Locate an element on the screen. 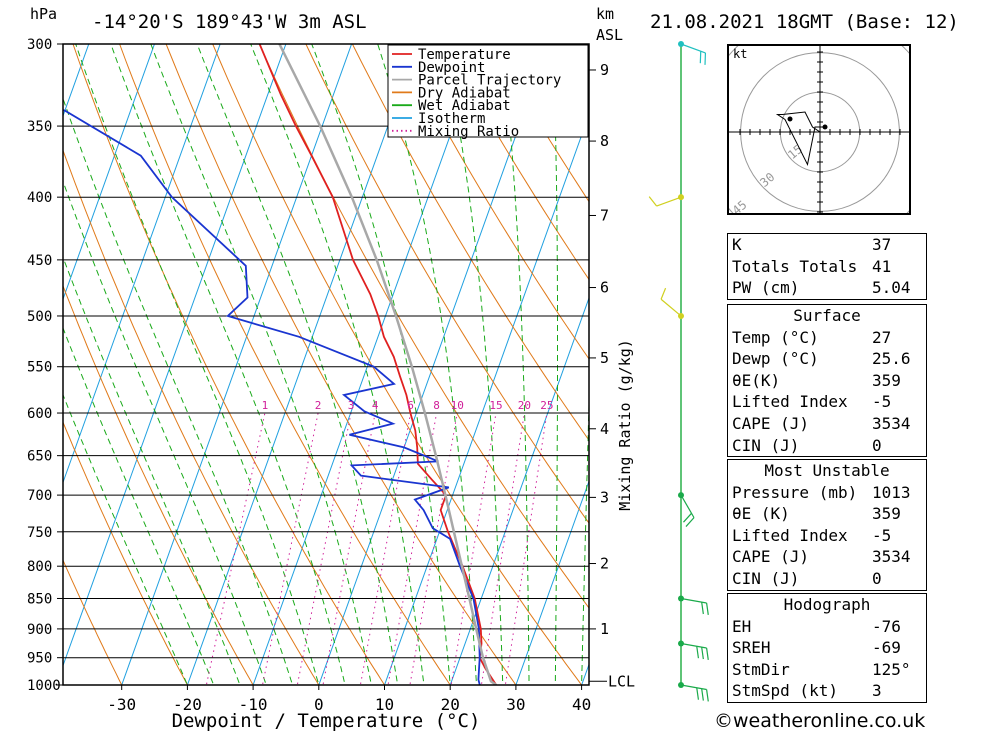 The height and width of the screenshot is (733, 1000). index-value: 37 is located at coordinates (882, 244).